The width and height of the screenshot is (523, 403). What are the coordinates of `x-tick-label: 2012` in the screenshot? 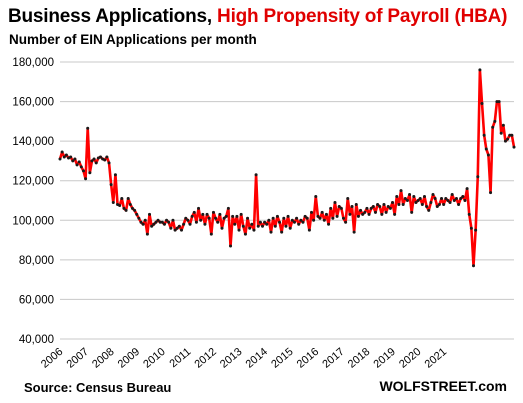 It's located at (205, 358).